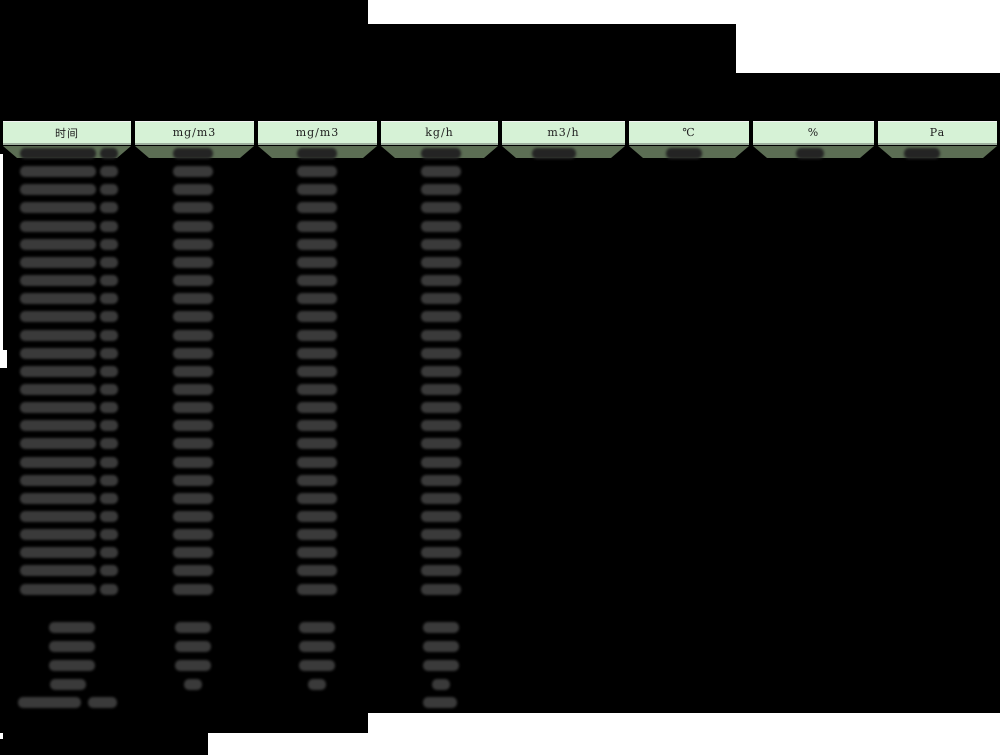 Image resolution: width=1000 pixels, height=755 pixels. I want to click on unit-label: ℃, so click(689, 132).